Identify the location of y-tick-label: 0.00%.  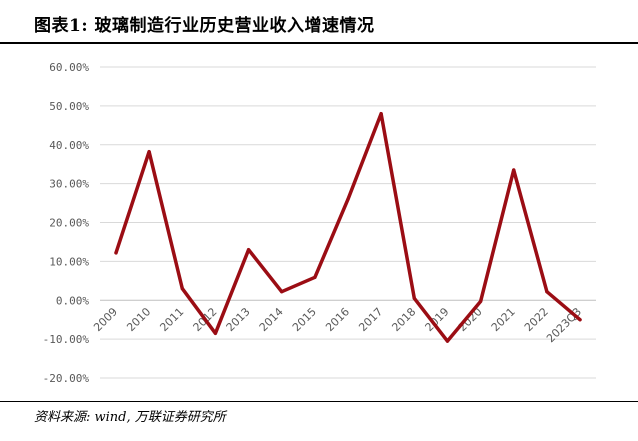
(72, 300).